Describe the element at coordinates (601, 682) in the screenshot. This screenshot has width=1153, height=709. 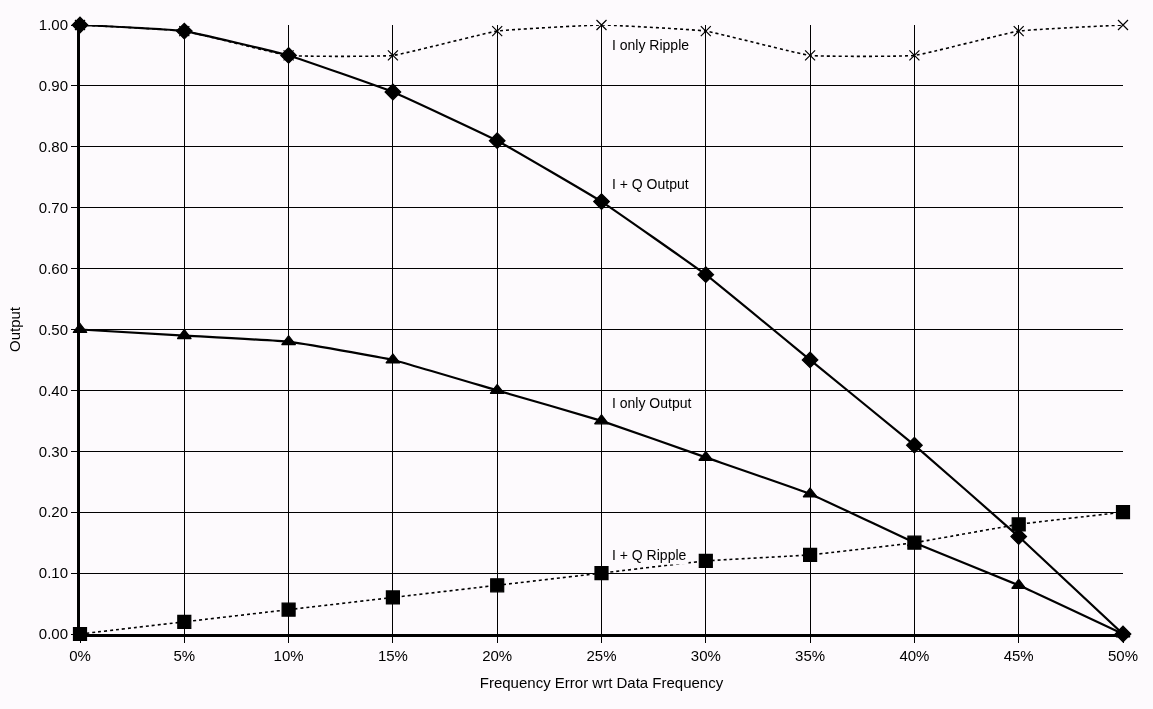
I see `x-axis-title: Frequency Error wrt Data Frequency` at that location.